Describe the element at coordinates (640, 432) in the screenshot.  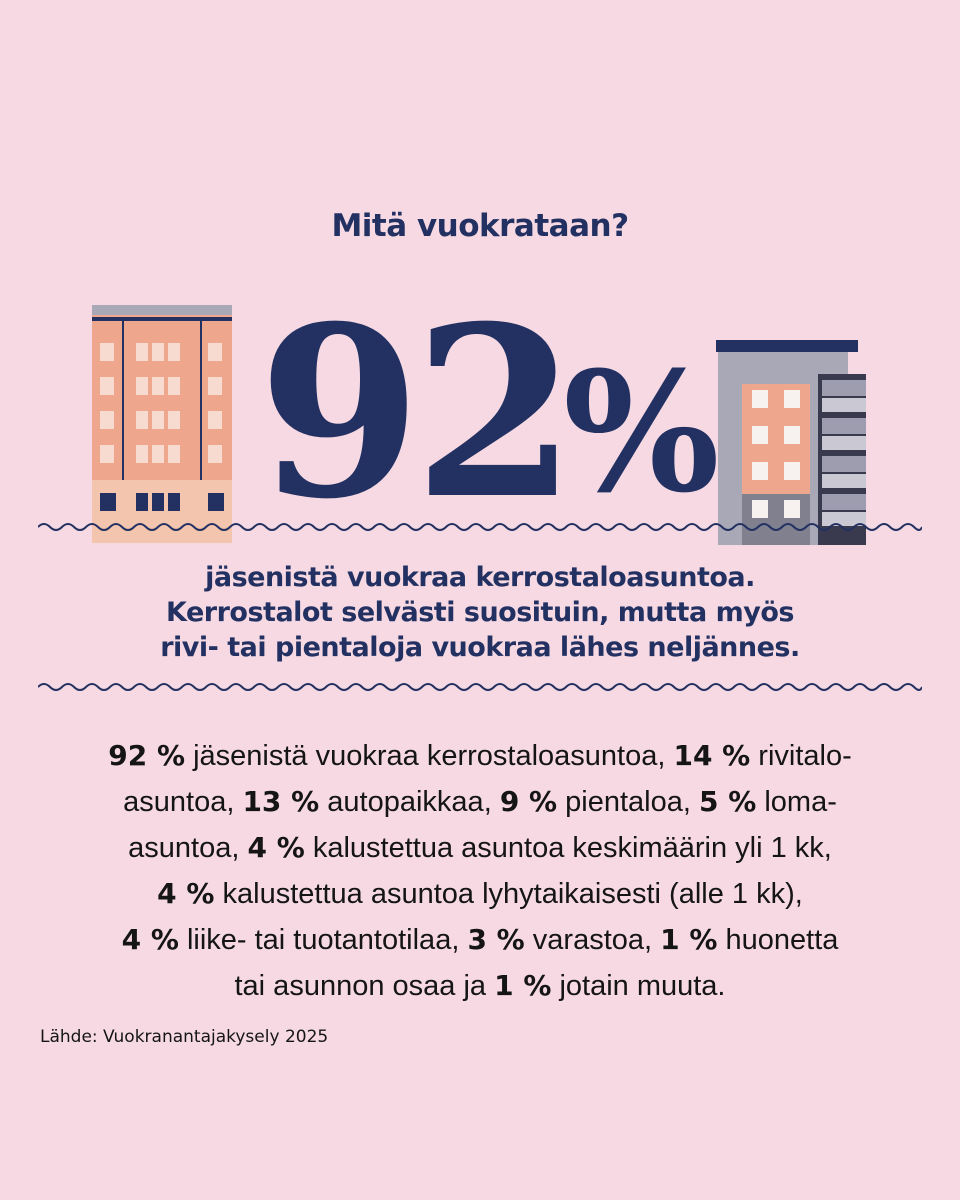
I see `headline-unit: %` at that location.